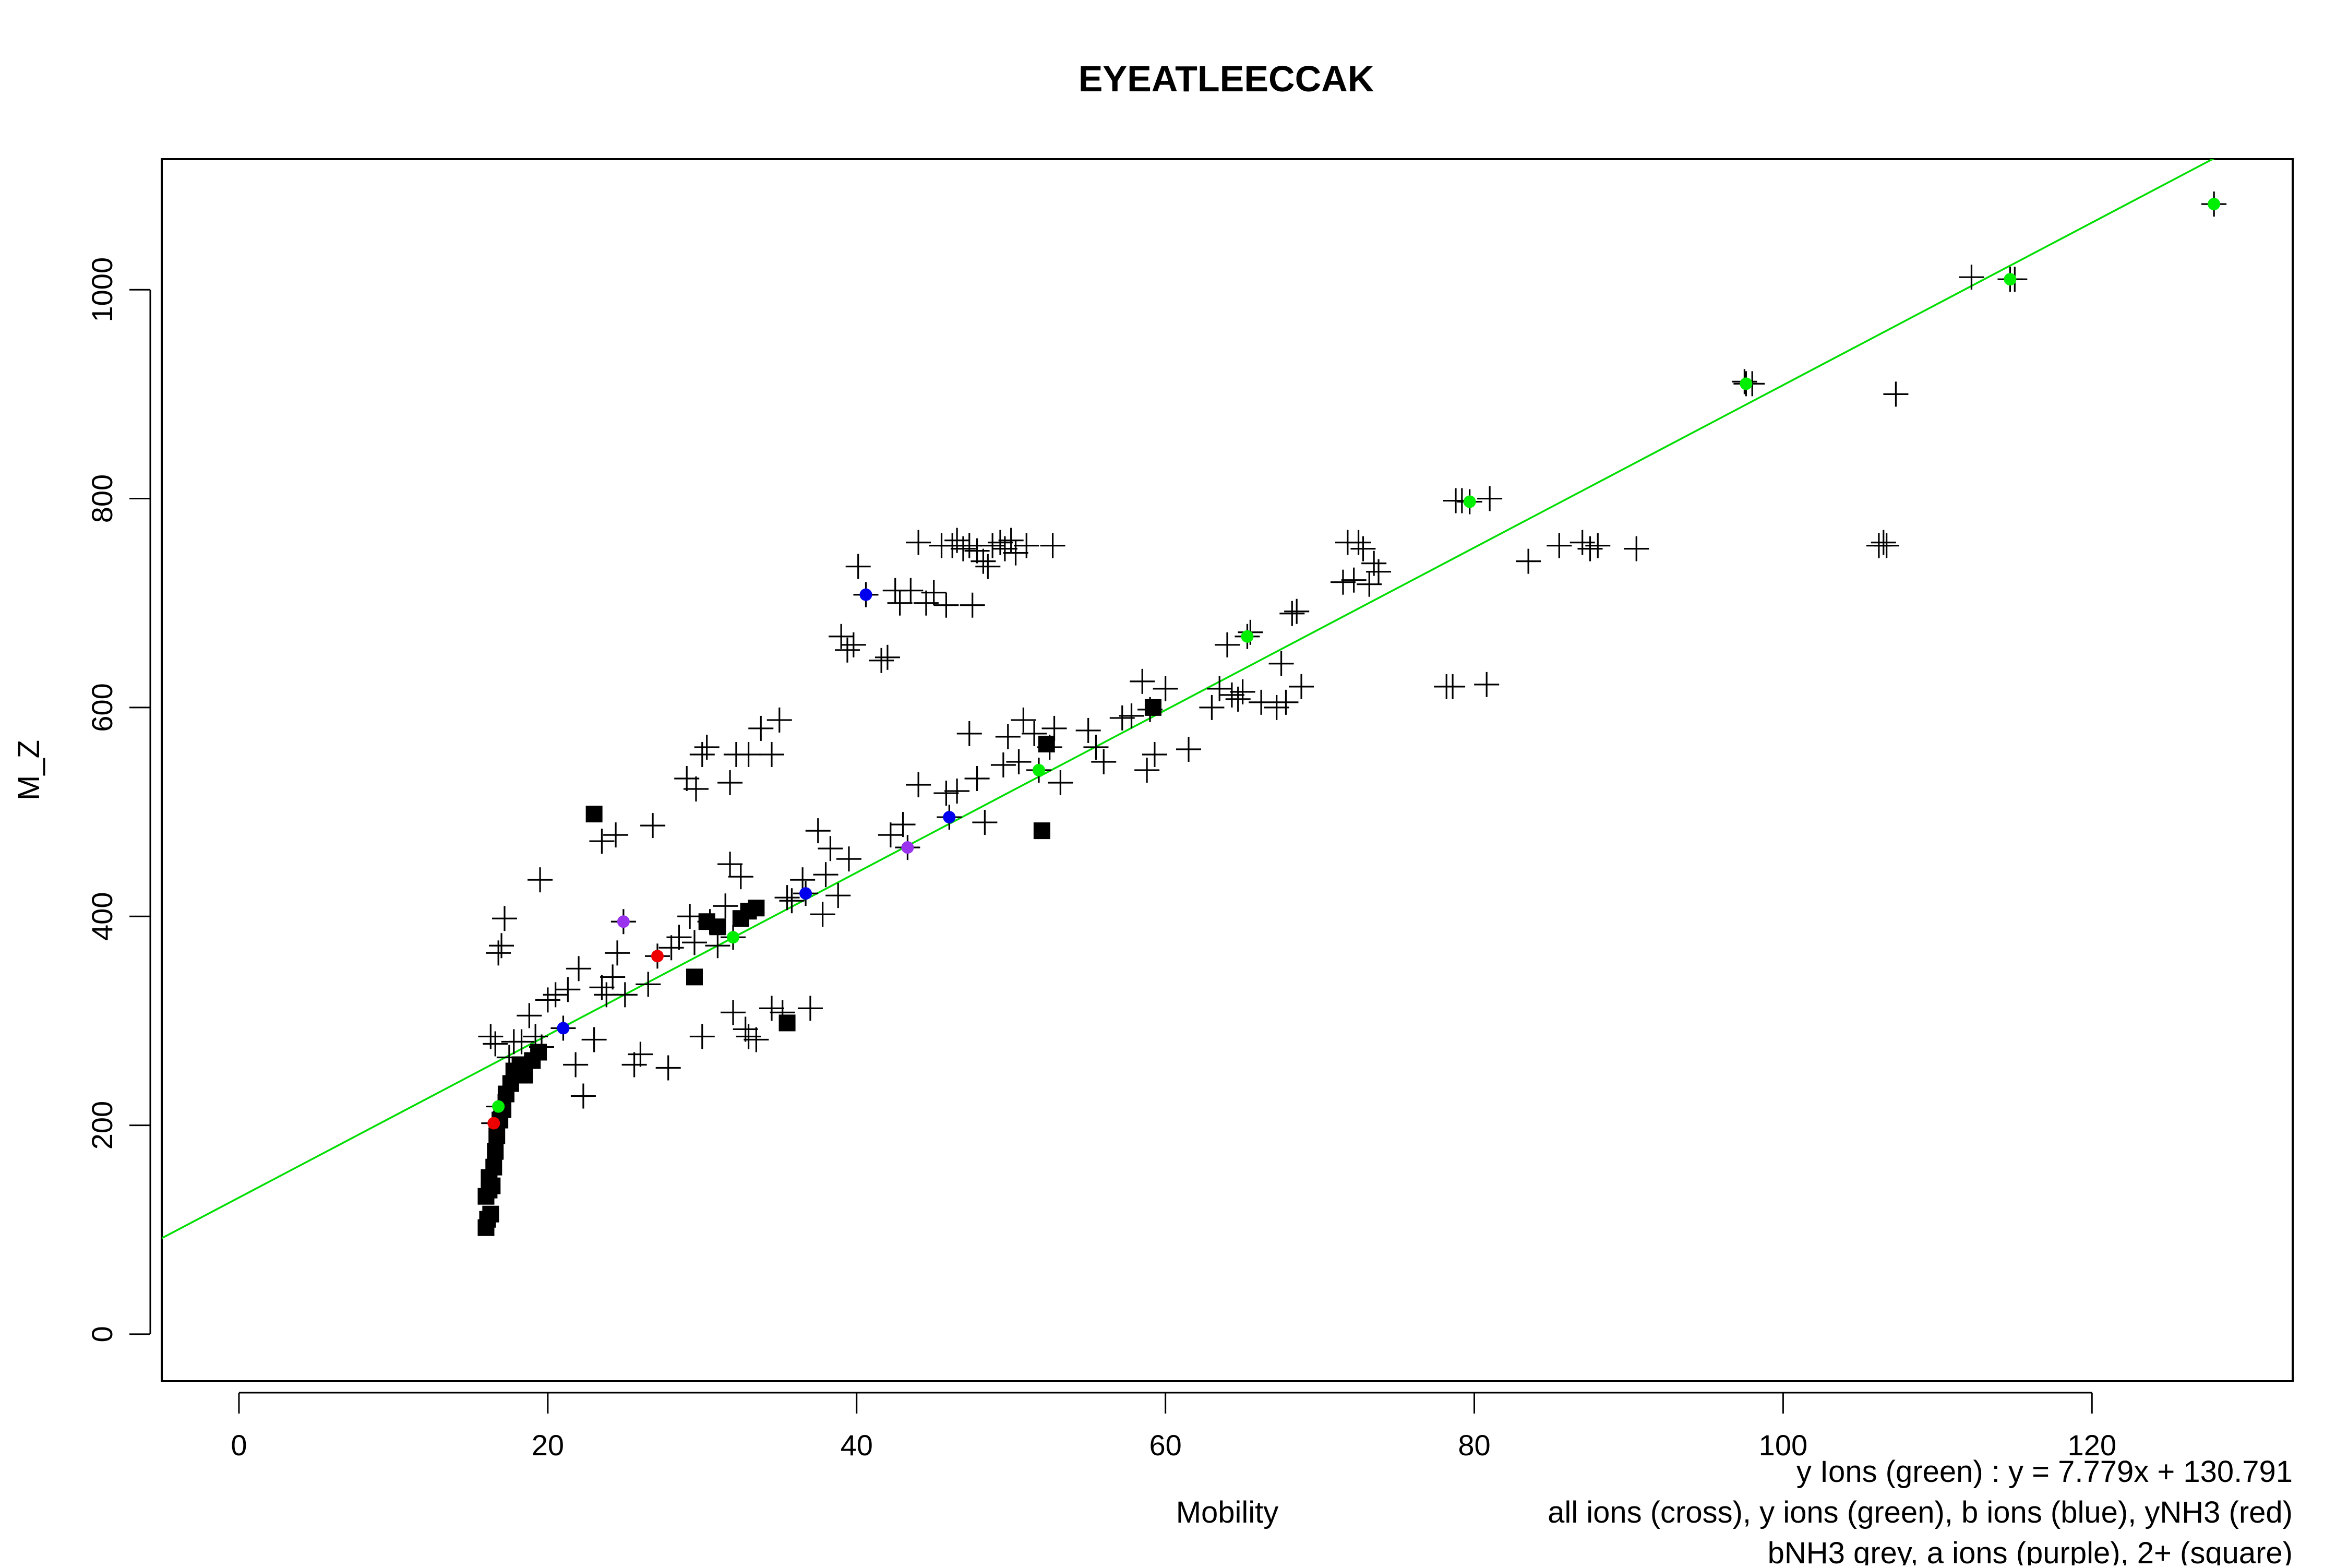  I want to click on x-tick-label: 0, so click(239, 1446).